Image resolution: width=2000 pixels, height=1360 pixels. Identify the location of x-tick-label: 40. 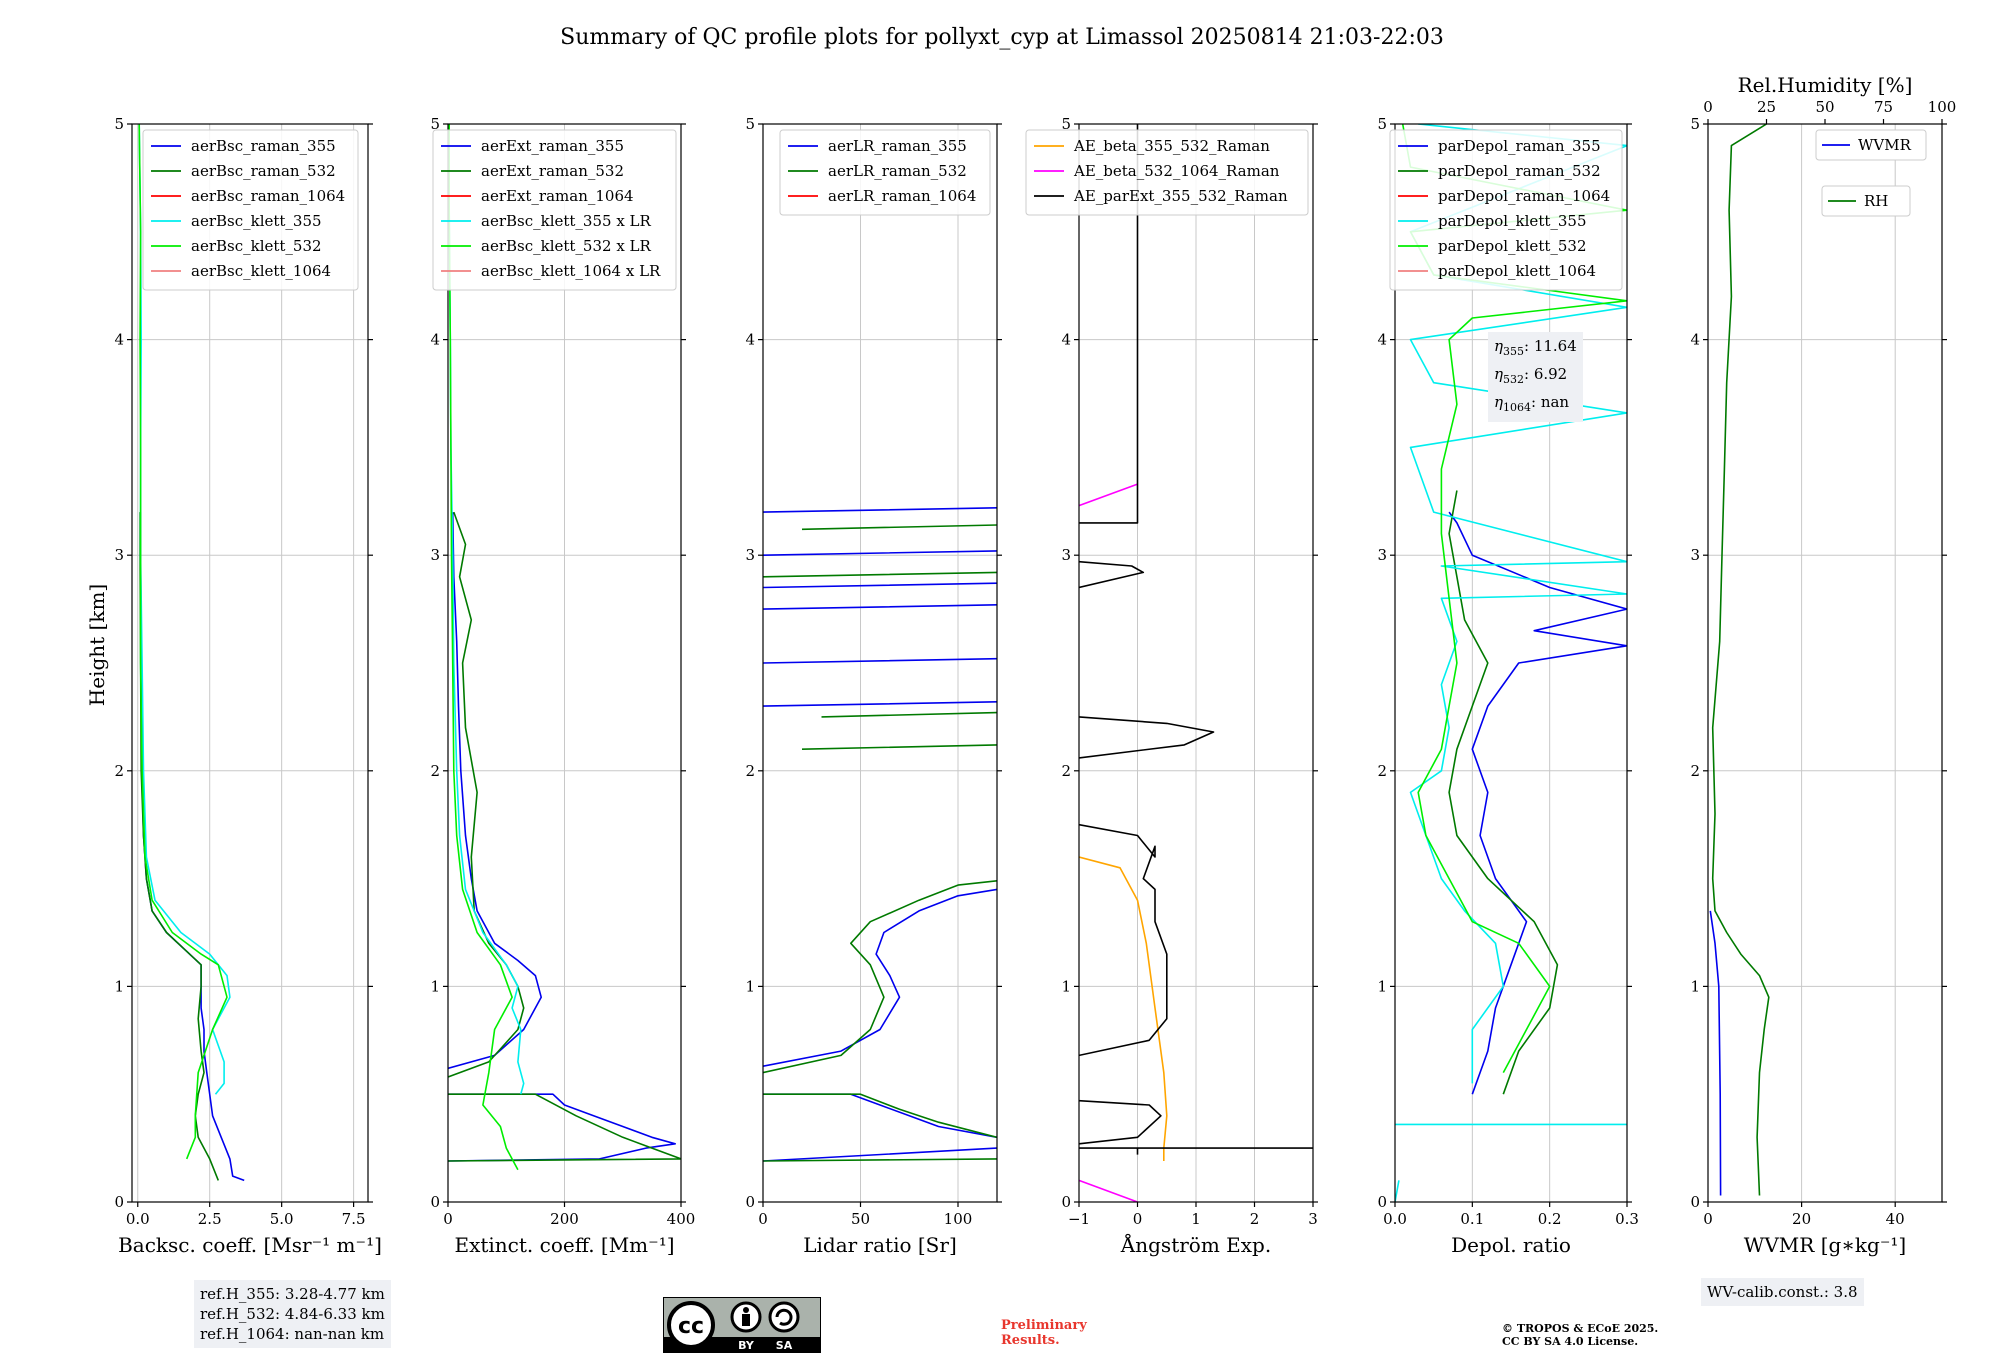
(1895, 1219).